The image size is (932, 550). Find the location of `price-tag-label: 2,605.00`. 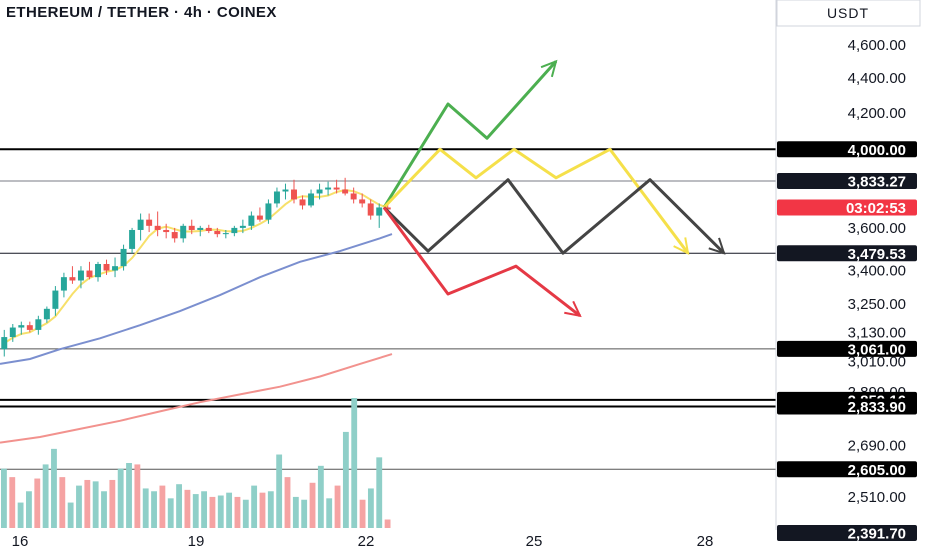

price-tag-label: 2,605.00 is located at coordinates (877, 470).